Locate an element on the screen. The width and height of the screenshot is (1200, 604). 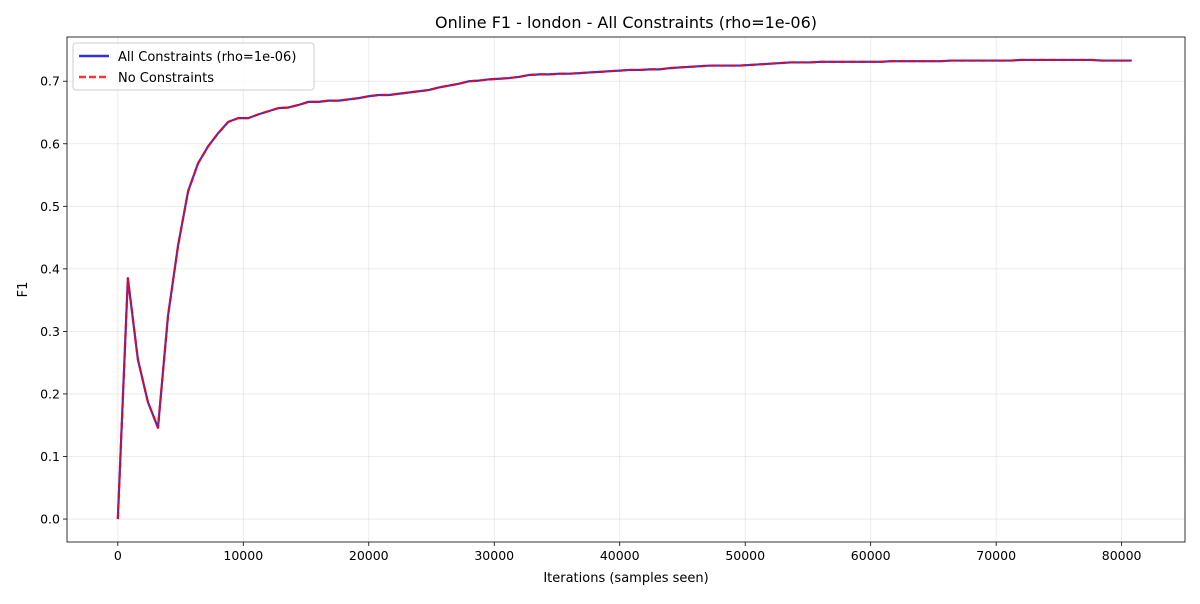
y-tick-label: 0.6 is located at coordinates (50, 143).